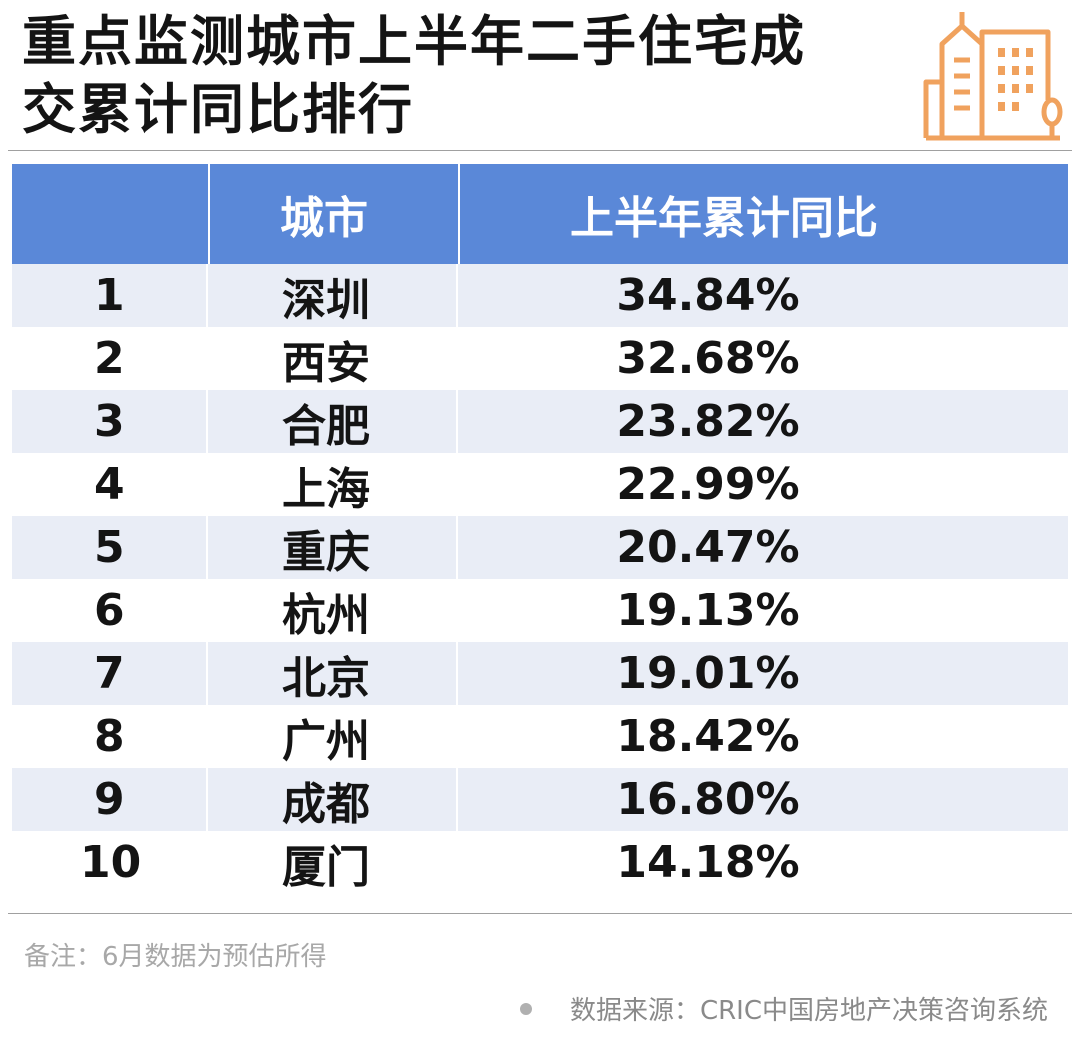  What do you see at coordinates (333, 862) in the screenshot?
I see `city-cell: 厦门` at bounding box center [333, 862].